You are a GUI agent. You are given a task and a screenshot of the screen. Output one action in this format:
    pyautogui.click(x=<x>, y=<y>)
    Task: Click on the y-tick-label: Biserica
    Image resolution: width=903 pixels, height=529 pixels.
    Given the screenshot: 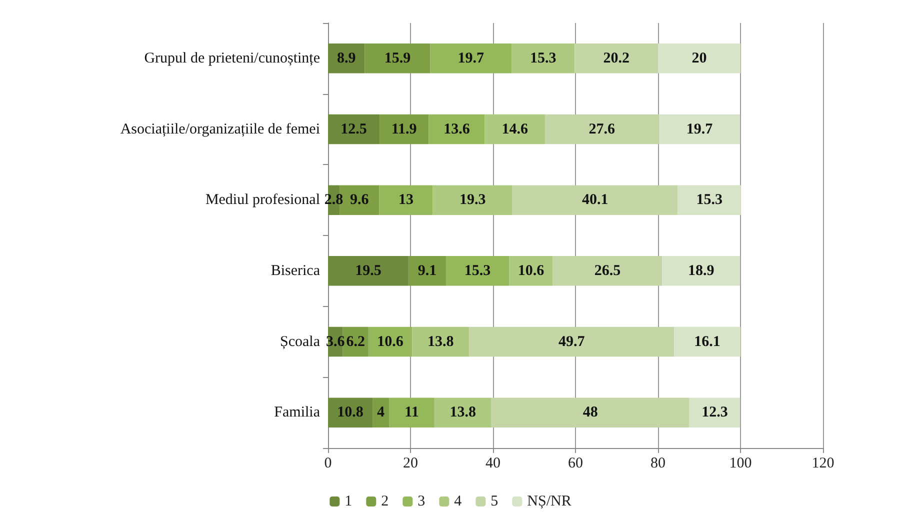 What is the action you would take?
    pyautogui.click(x=295, y=270)
    